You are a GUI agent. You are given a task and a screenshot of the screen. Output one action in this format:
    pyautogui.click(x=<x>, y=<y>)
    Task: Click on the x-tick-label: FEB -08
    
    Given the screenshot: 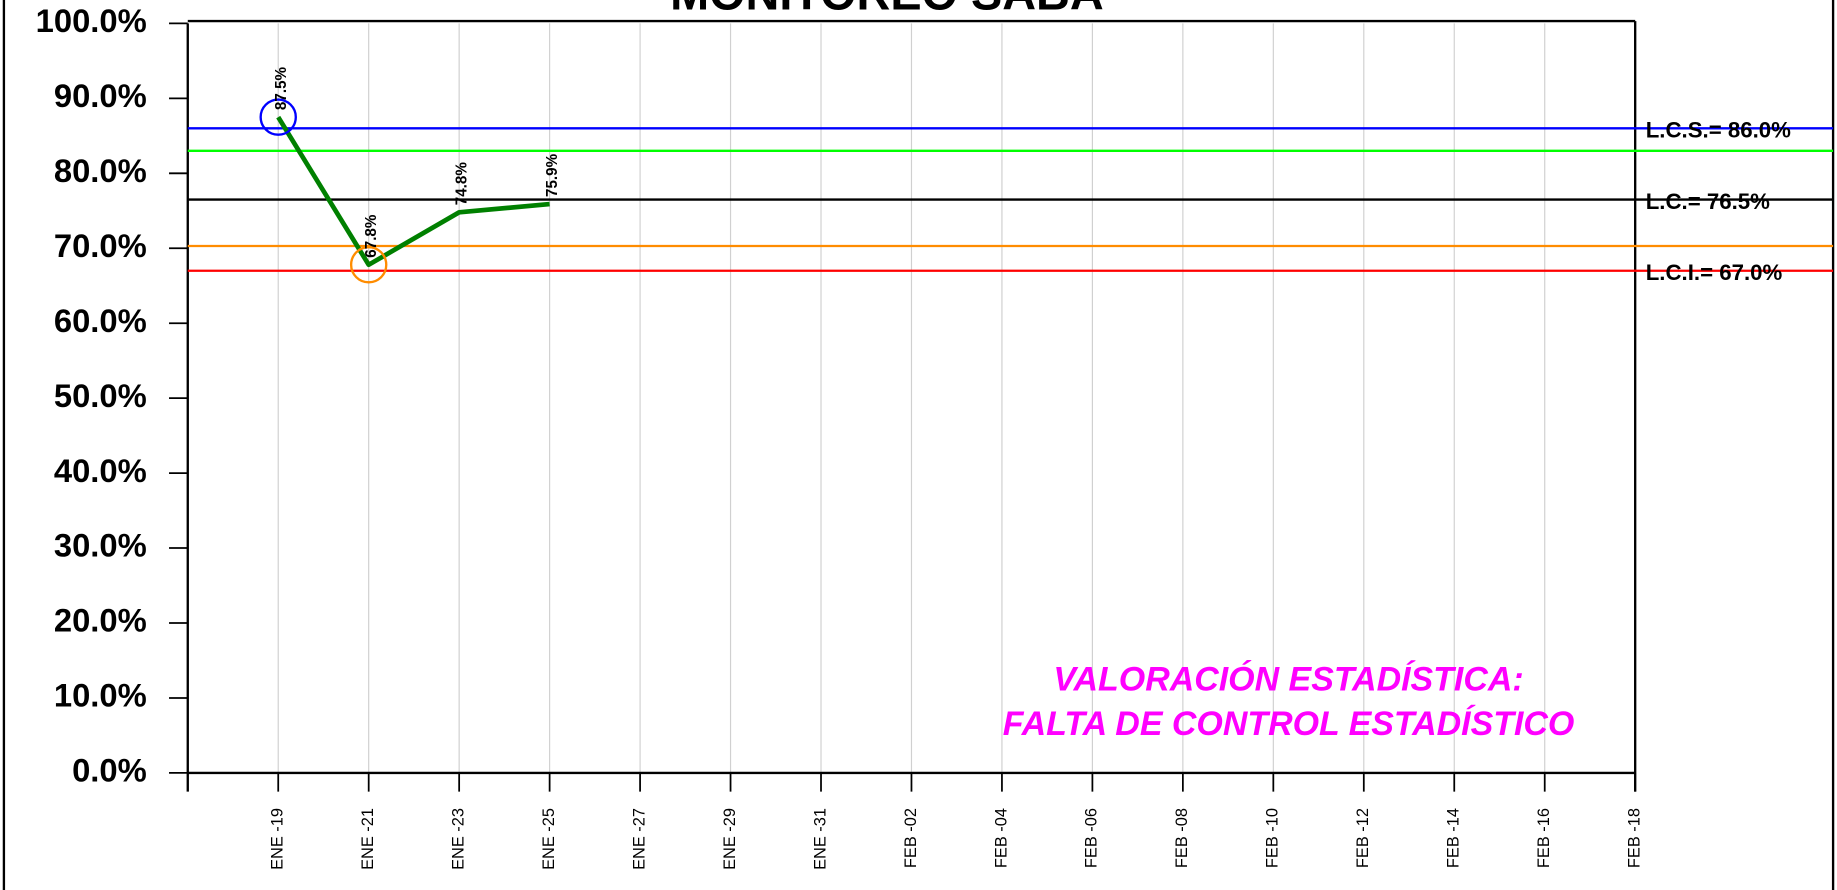 What is the action you would take?
    pyautogui.click(x=1182, y=838)
    